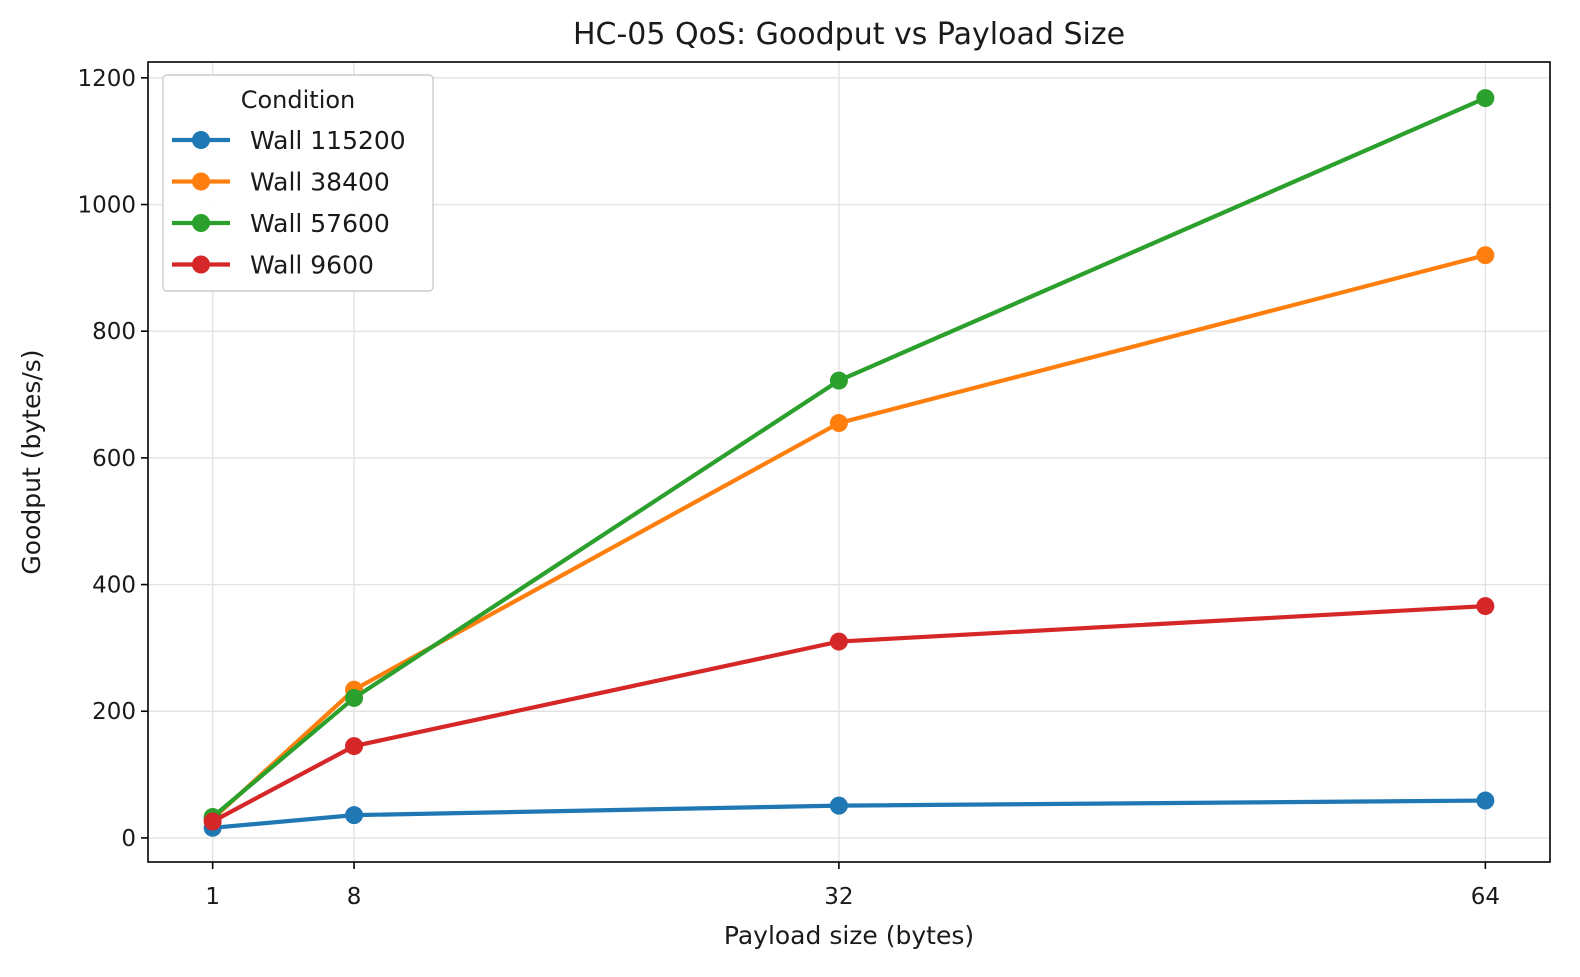 This screenshot has height=977, width=1580. What do you see at coordinates (114, 712) in the screenshot?
I see `y-tick-label: 200` at bounding box center [114, 712].